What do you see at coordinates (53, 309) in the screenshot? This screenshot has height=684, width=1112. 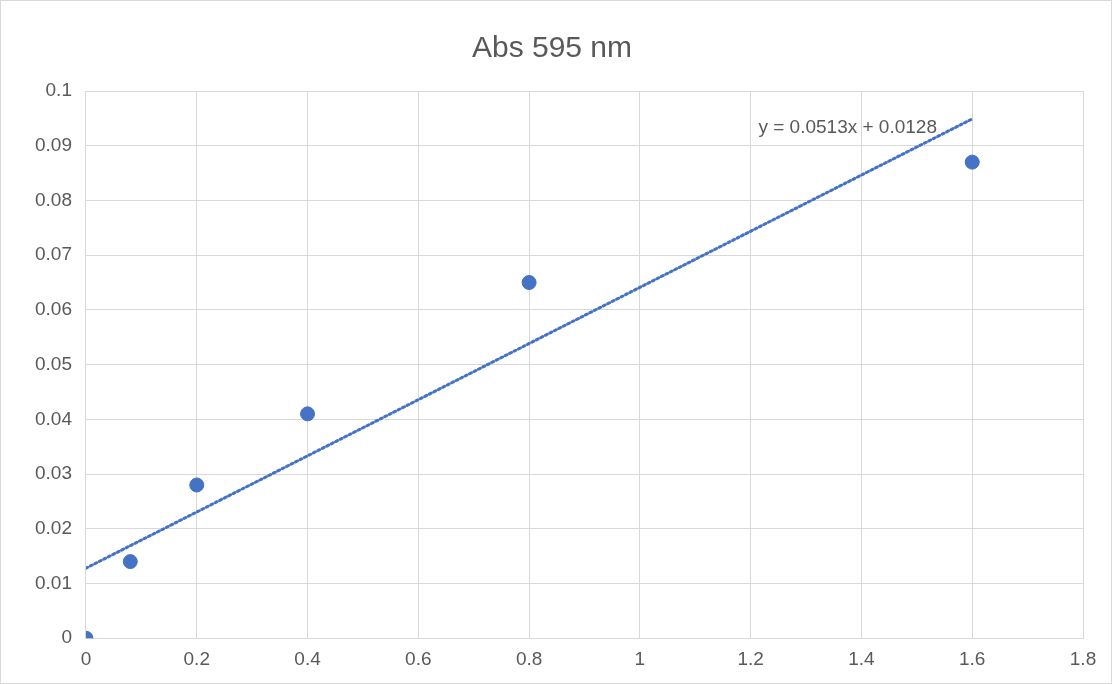 I see `y-tick-label: 0.06` at bounding box center [53, 309].